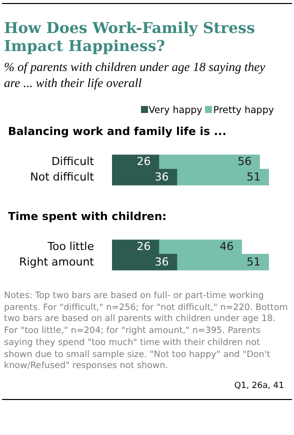 This screenshot has height=435, width=294. What do you see at coordinates (73, 161) in the screenshot?
I see `y-tick-label: Difficult` at bounding box center [73, 161].